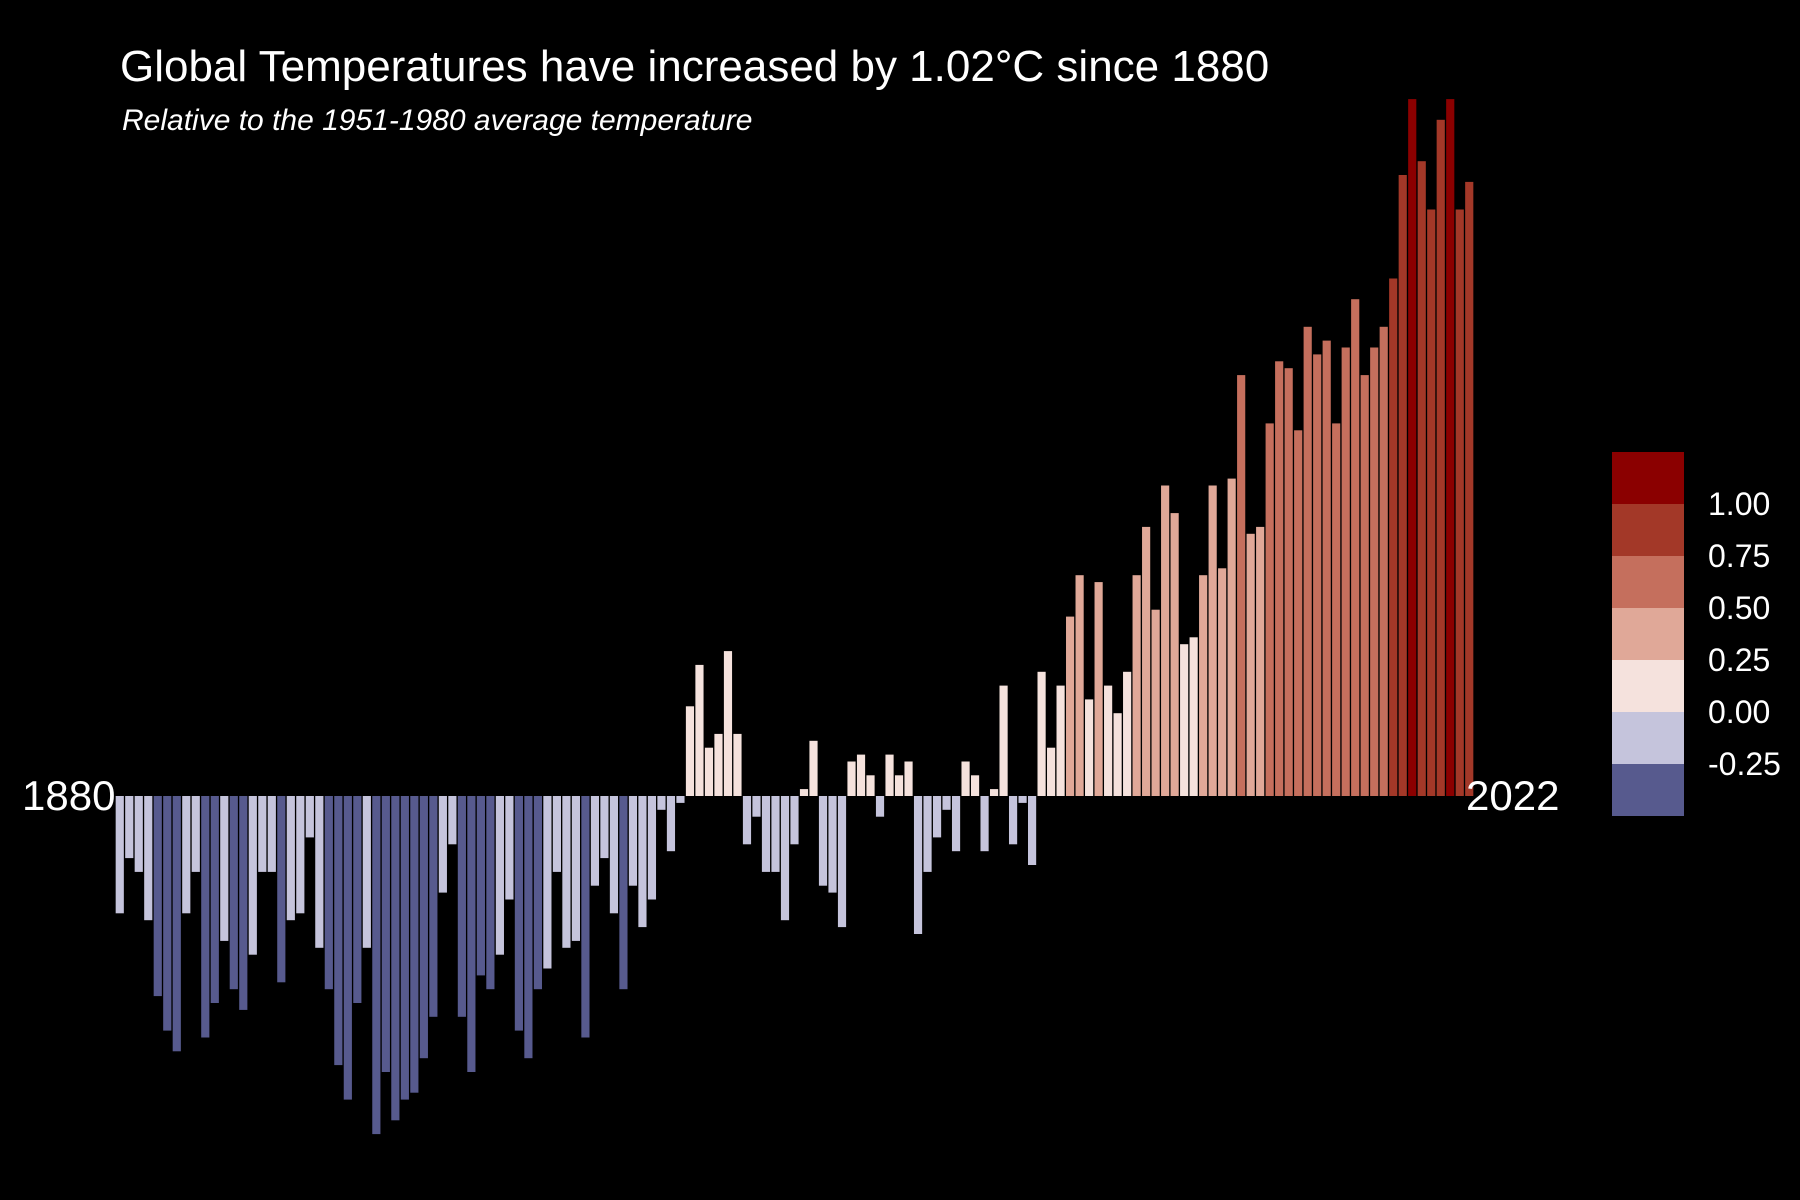  Describe the element at coordinates (1739, 556) in the screenshot. I see `legend-label-2: 0.75` at that location.